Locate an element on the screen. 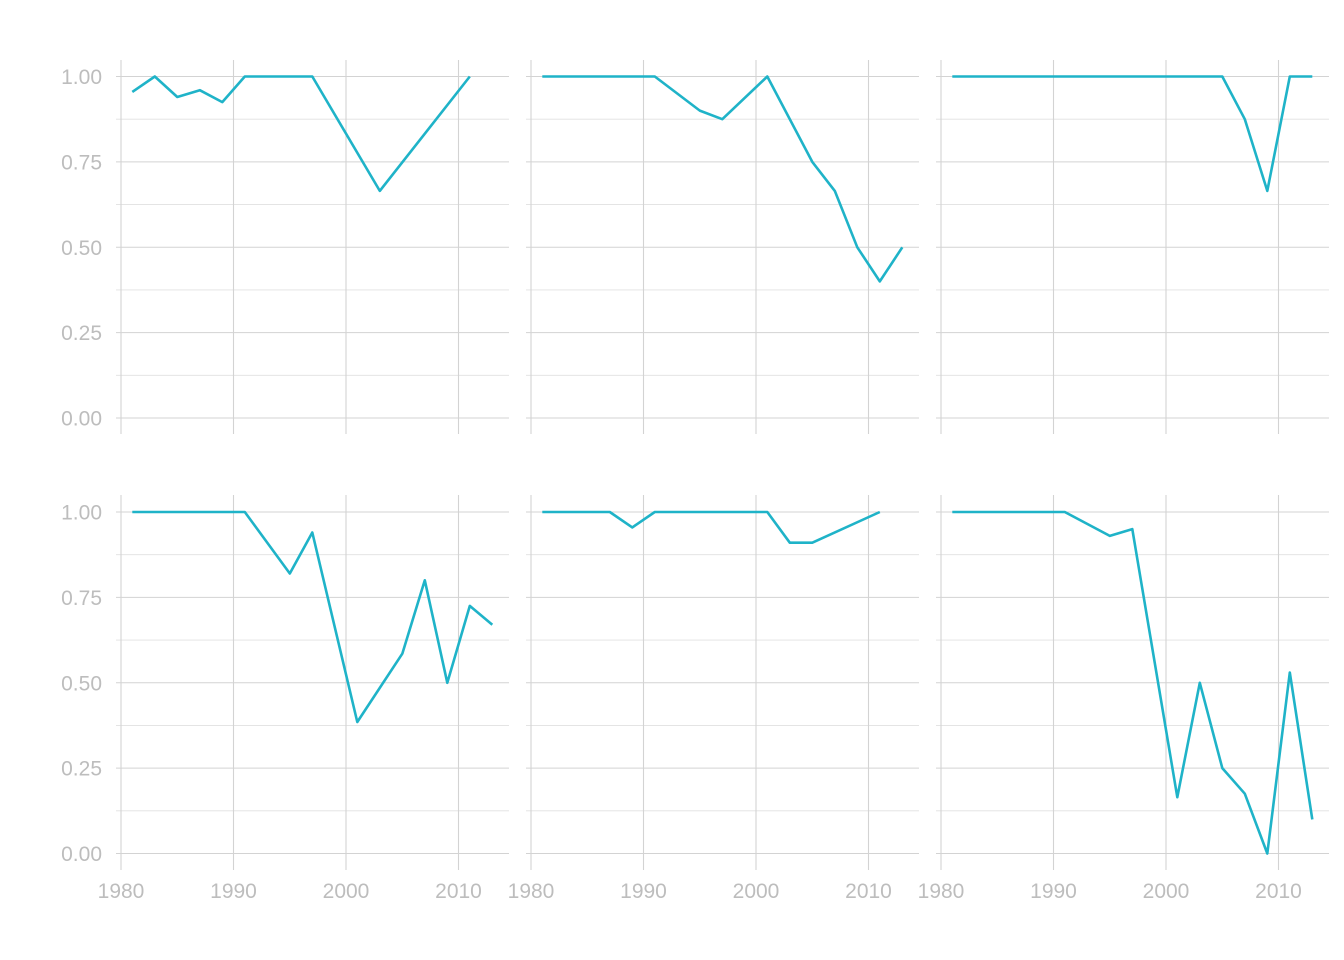 The height and width of the screenshot is (960, 1344). facet-panel-4: 0.00 0.25 0.50 0.75 1.00 1980 1990 2000 2010 is located at coordinates (285, 699).